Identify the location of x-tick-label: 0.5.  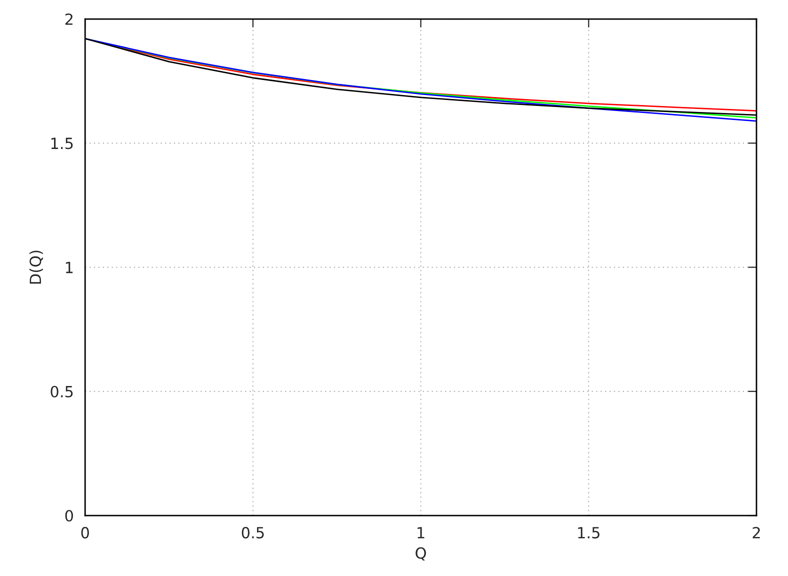
(253, 532).